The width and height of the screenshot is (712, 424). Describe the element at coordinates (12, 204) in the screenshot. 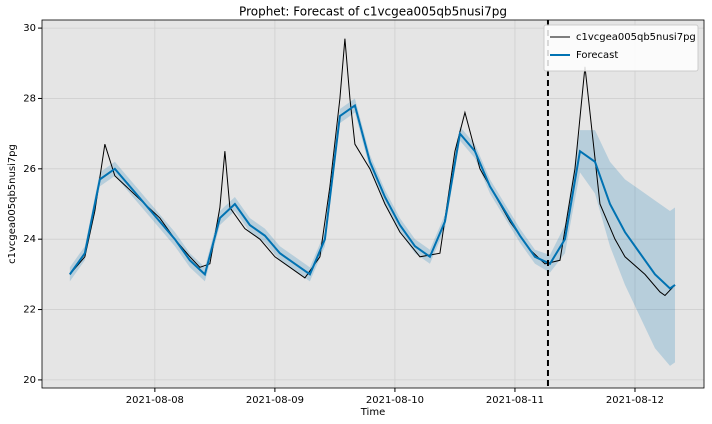

I see `y-axis-label: c1vcgea005qb5nusi7pg` at that location.